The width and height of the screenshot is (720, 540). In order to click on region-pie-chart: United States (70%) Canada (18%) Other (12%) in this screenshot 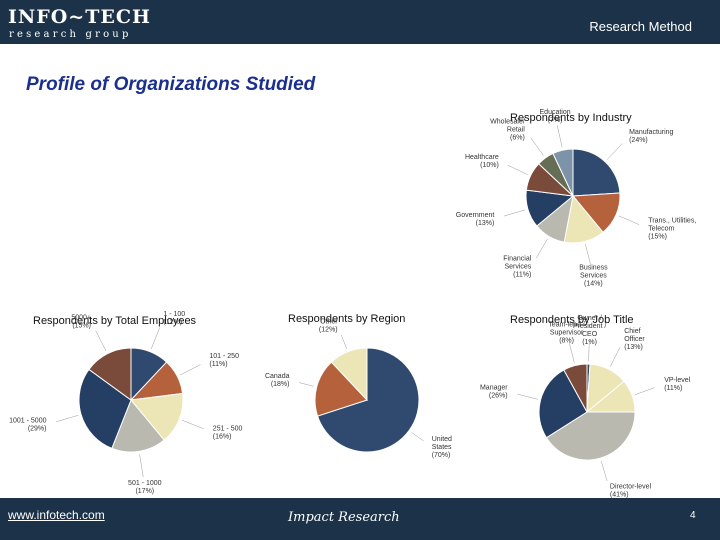, I will do `click(358, 389)`.